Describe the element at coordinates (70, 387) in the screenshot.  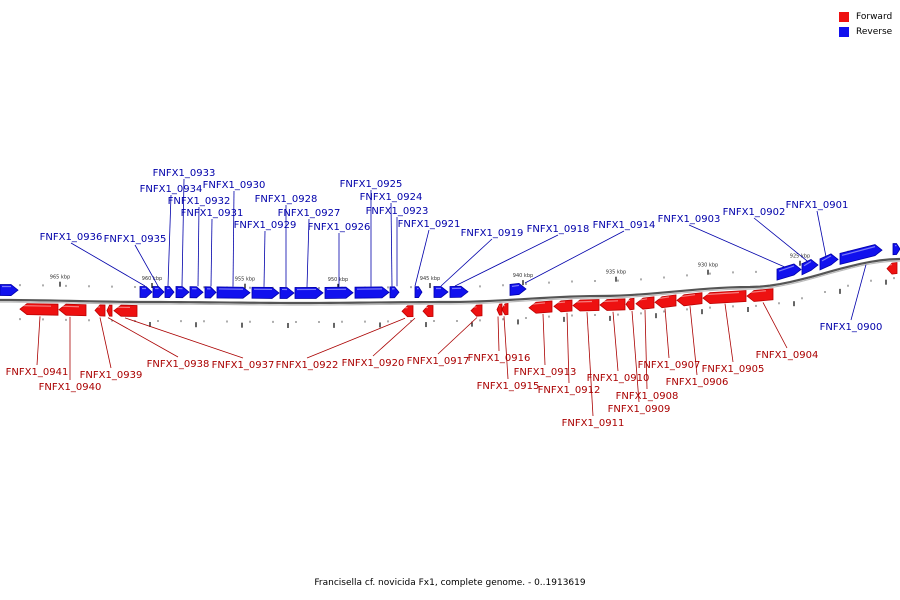
I see `forward-gene-label: FNFX1_0940` at that location.